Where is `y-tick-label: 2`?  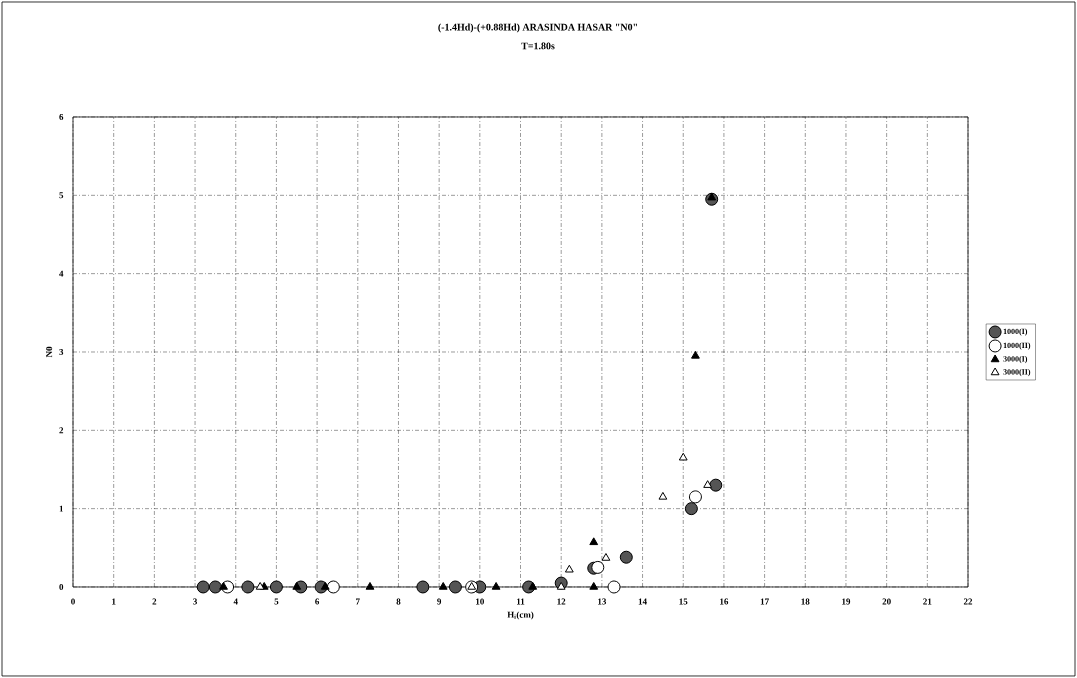
y-tick-label: 2 is located at coordinates (61, 430).